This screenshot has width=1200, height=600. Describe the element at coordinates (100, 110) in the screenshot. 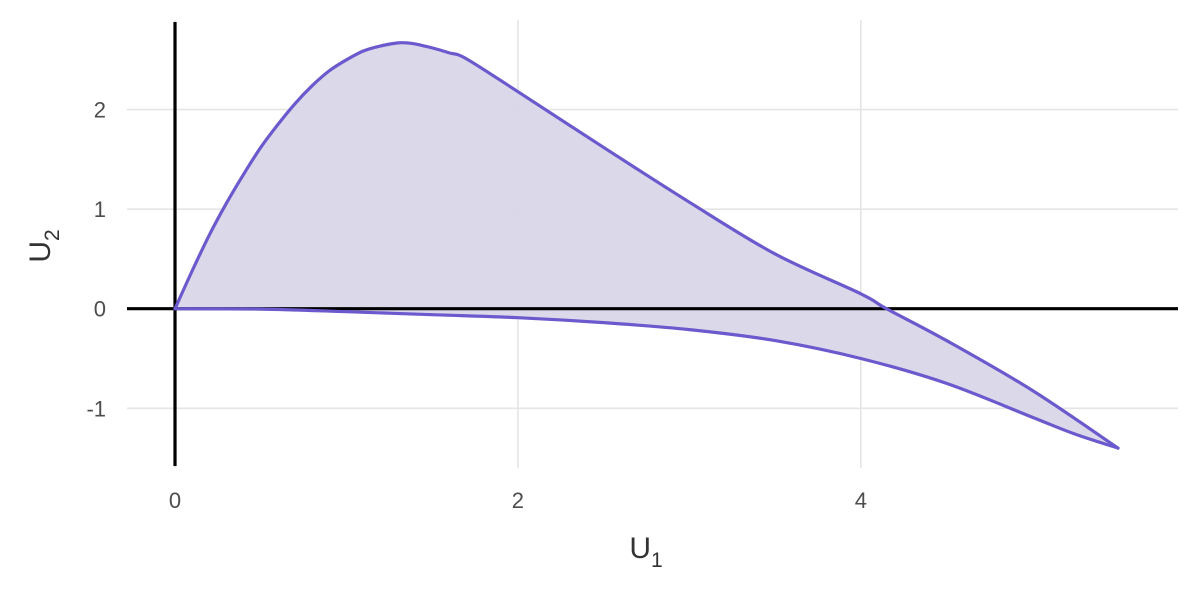

I see `y-tick-label: 2` at that location.